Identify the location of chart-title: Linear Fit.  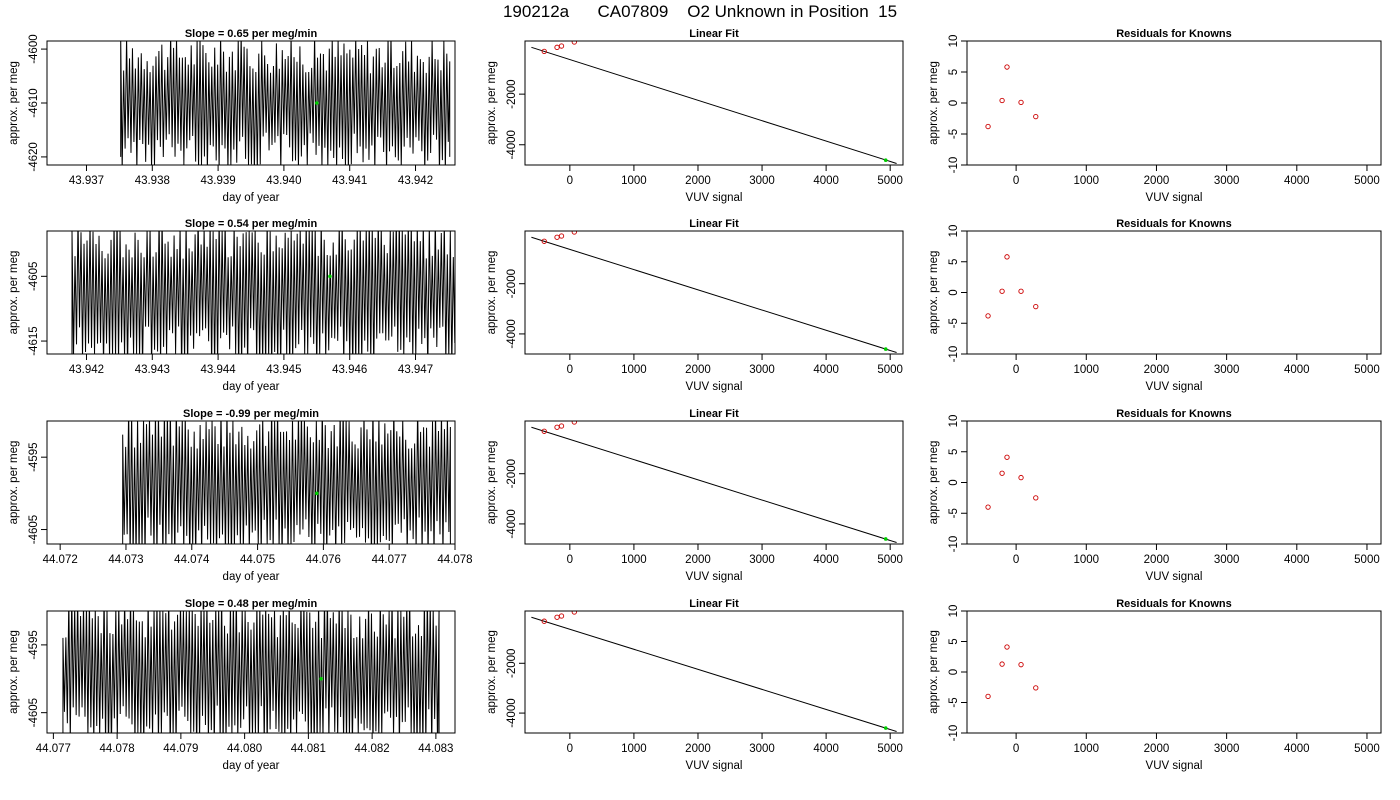
(714, 224).